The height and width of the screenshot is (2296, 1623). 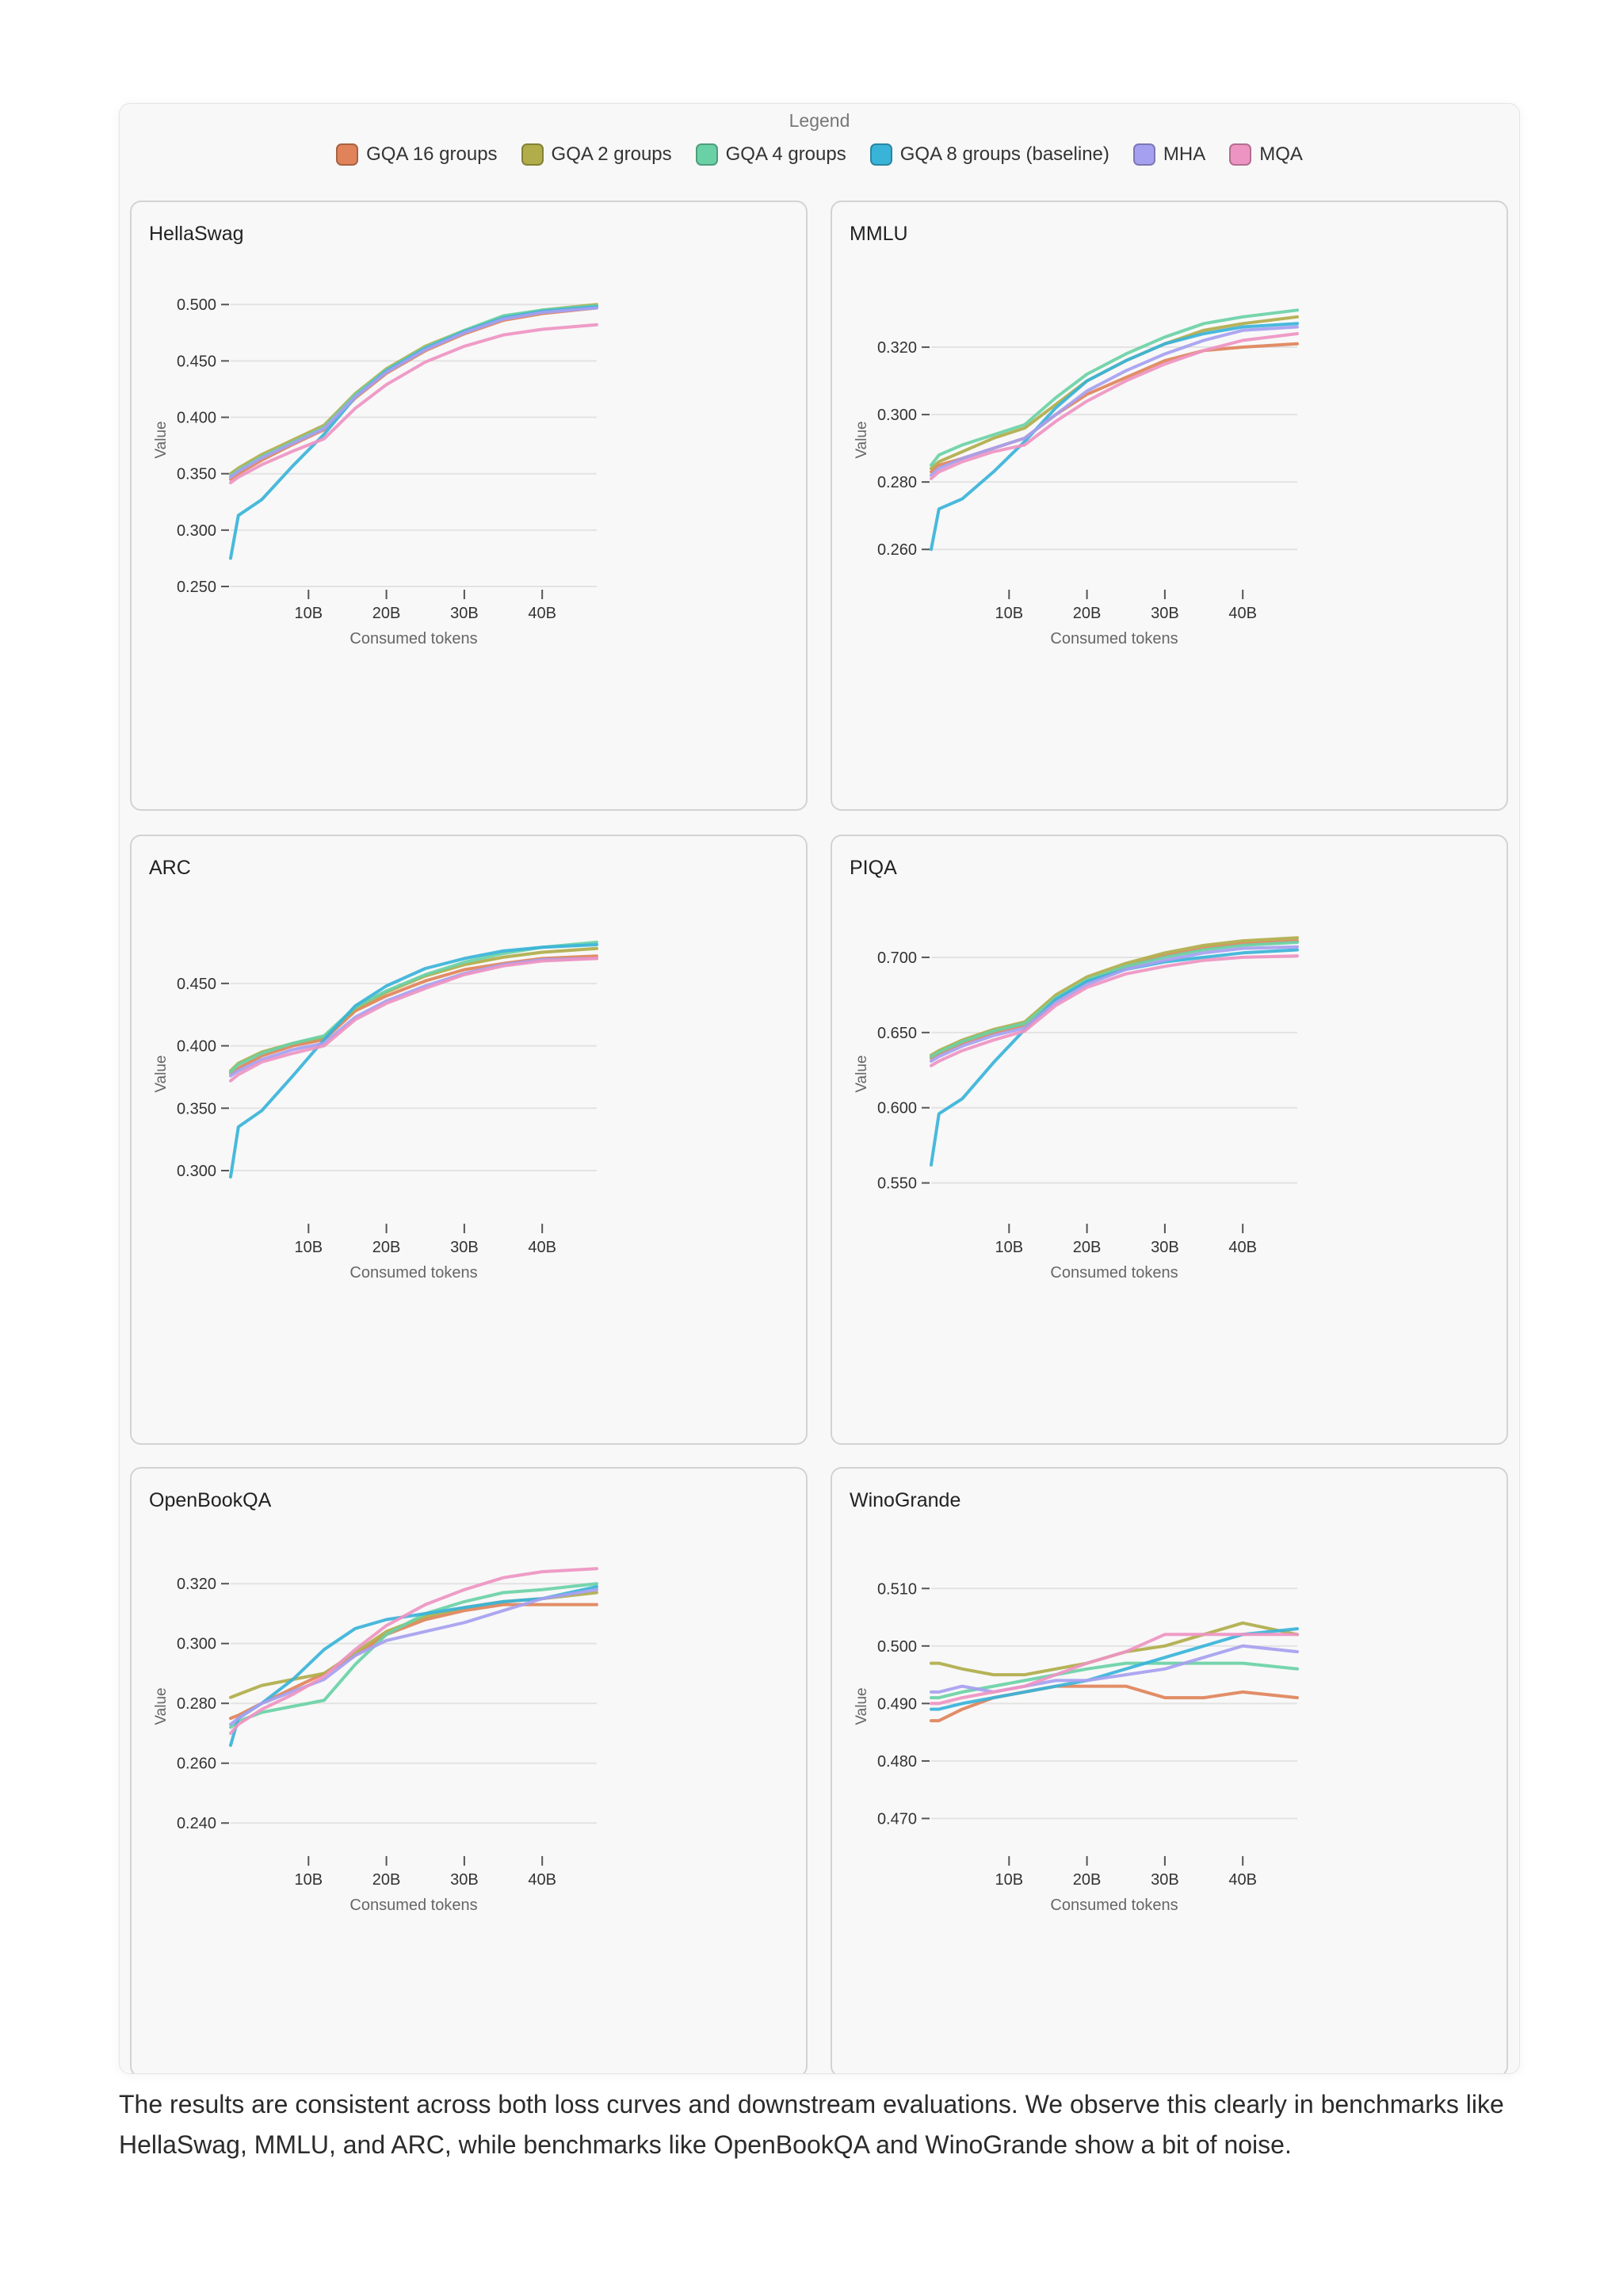 What do you see at coordinates (819, 120) in the screenshot?
I see `legend-title: Legend` at bounding box center [819, 120].